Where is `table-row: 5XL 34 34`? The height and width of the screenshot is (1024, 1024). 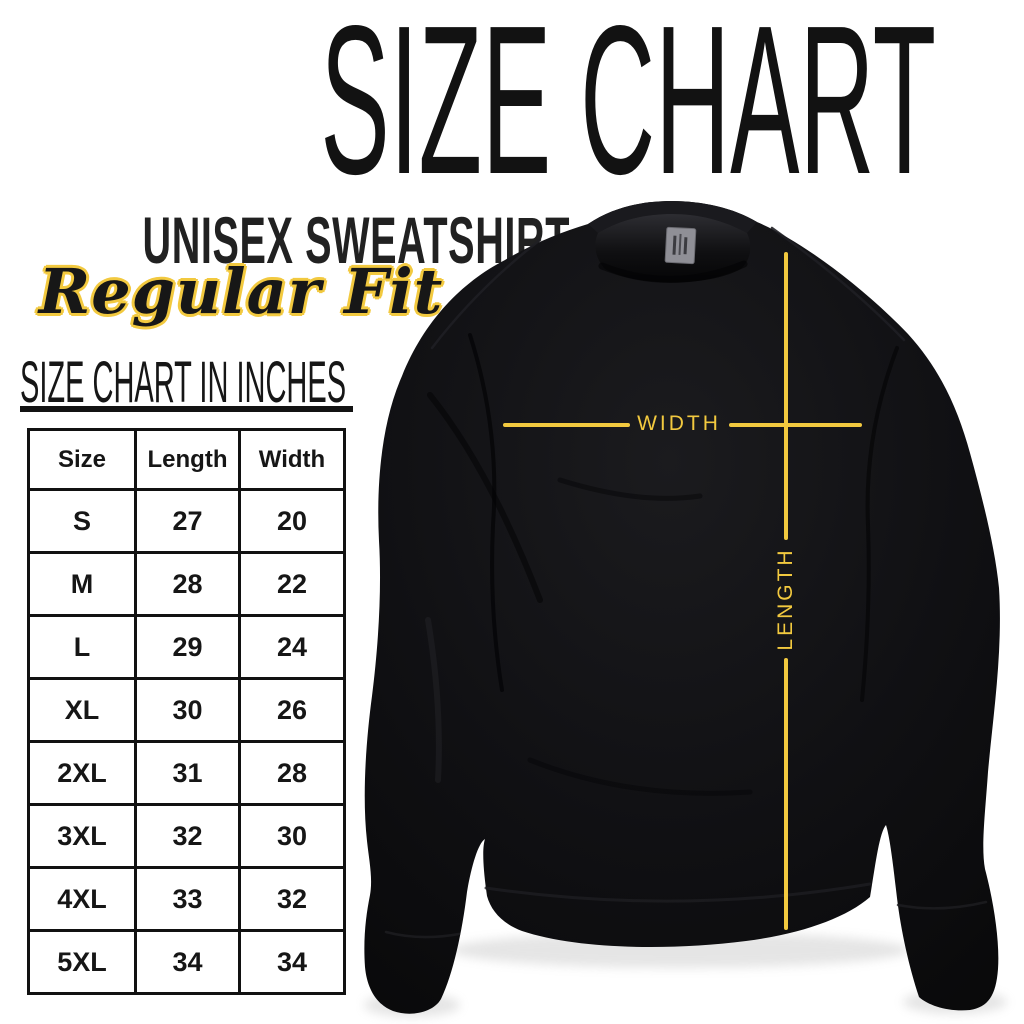
table-row: 5XL 34 34 is located at coordinates (186, 962).